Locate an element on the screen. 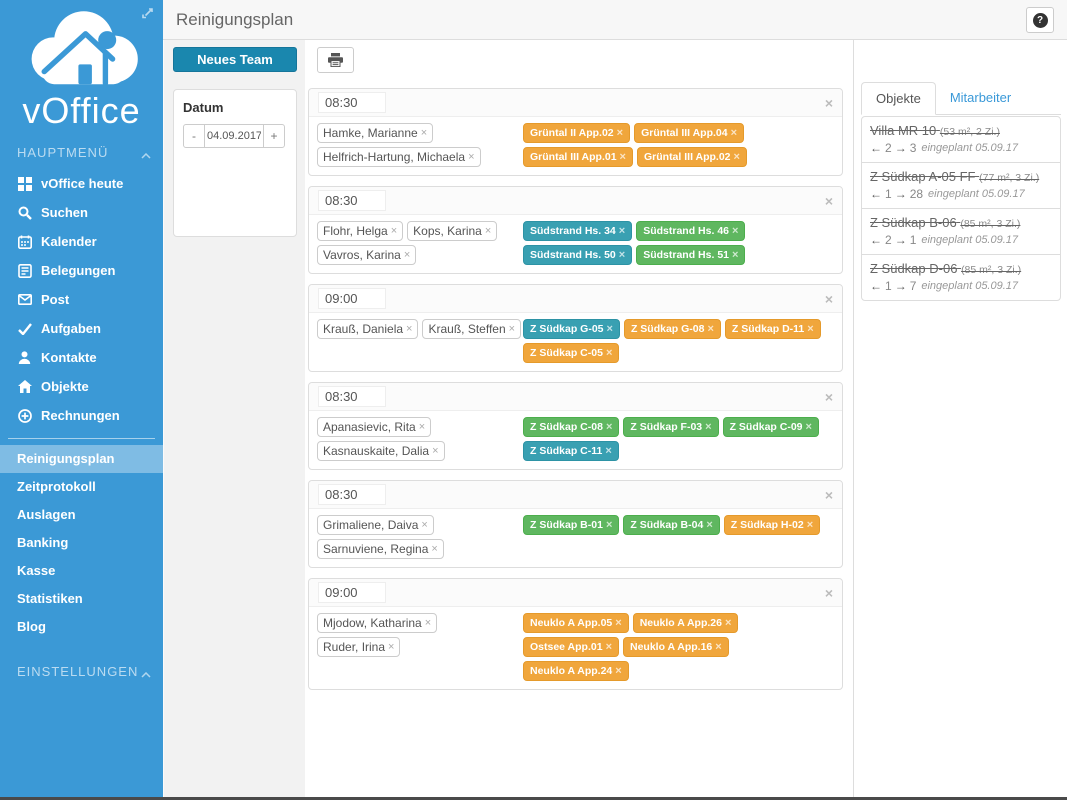 The width and height of the screenshot is (1067, 800). sidebar-item-reinigungsplan: Reinigungsplan is located at coordinates (81, 459).